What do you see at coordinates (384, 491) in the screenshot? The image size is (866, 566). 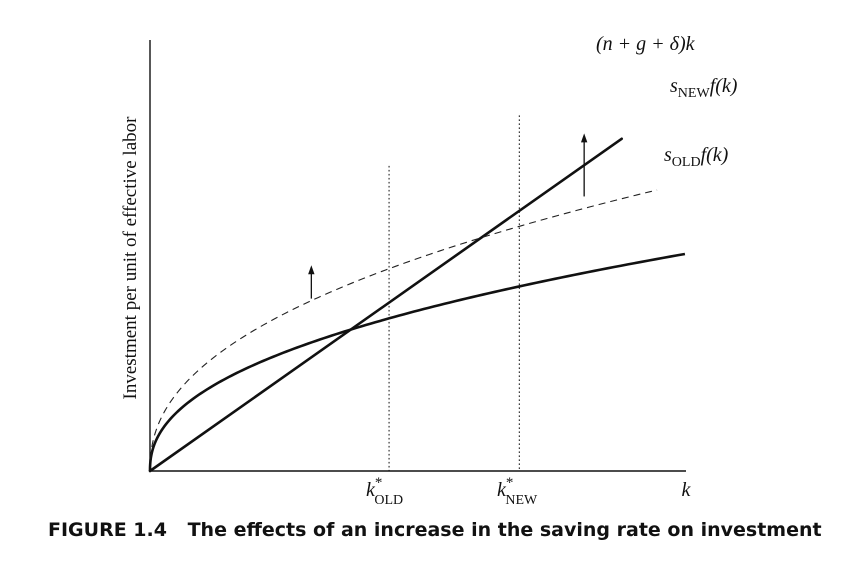 I see `k-old-label: k* OLD` at bounding box center [384, 491].